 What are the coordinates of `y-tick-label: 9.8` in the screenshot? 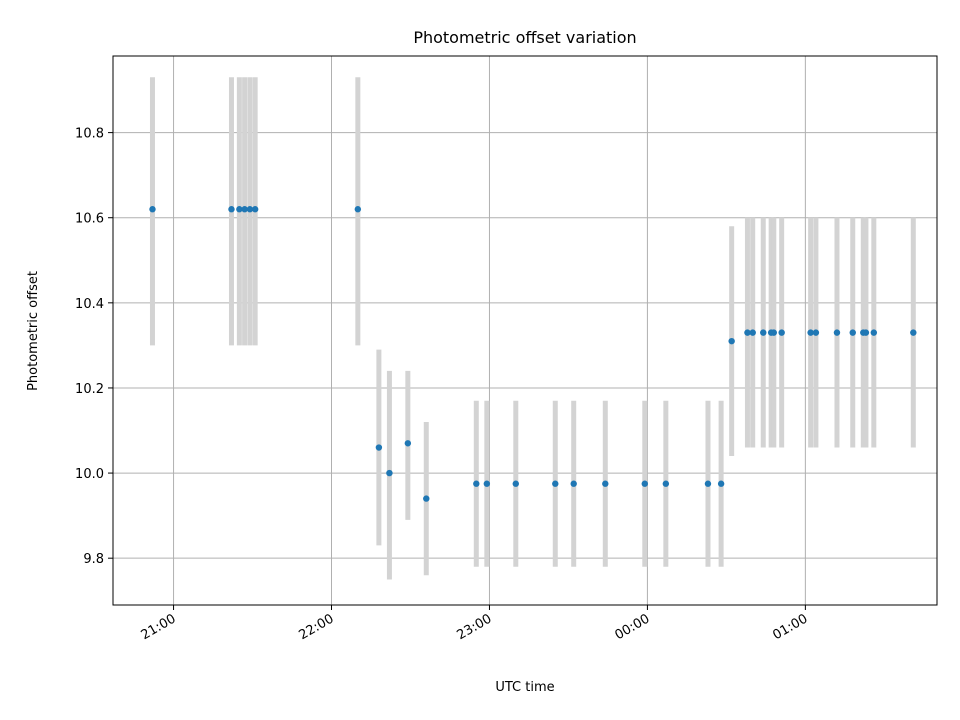 It's located at (93, 559).